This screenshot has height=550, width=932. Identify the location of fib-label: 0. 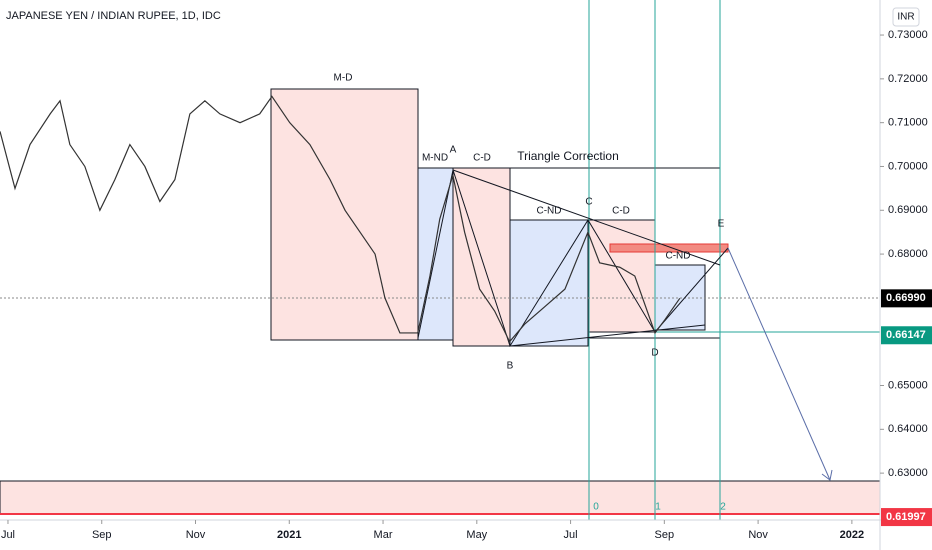
(596, 507).